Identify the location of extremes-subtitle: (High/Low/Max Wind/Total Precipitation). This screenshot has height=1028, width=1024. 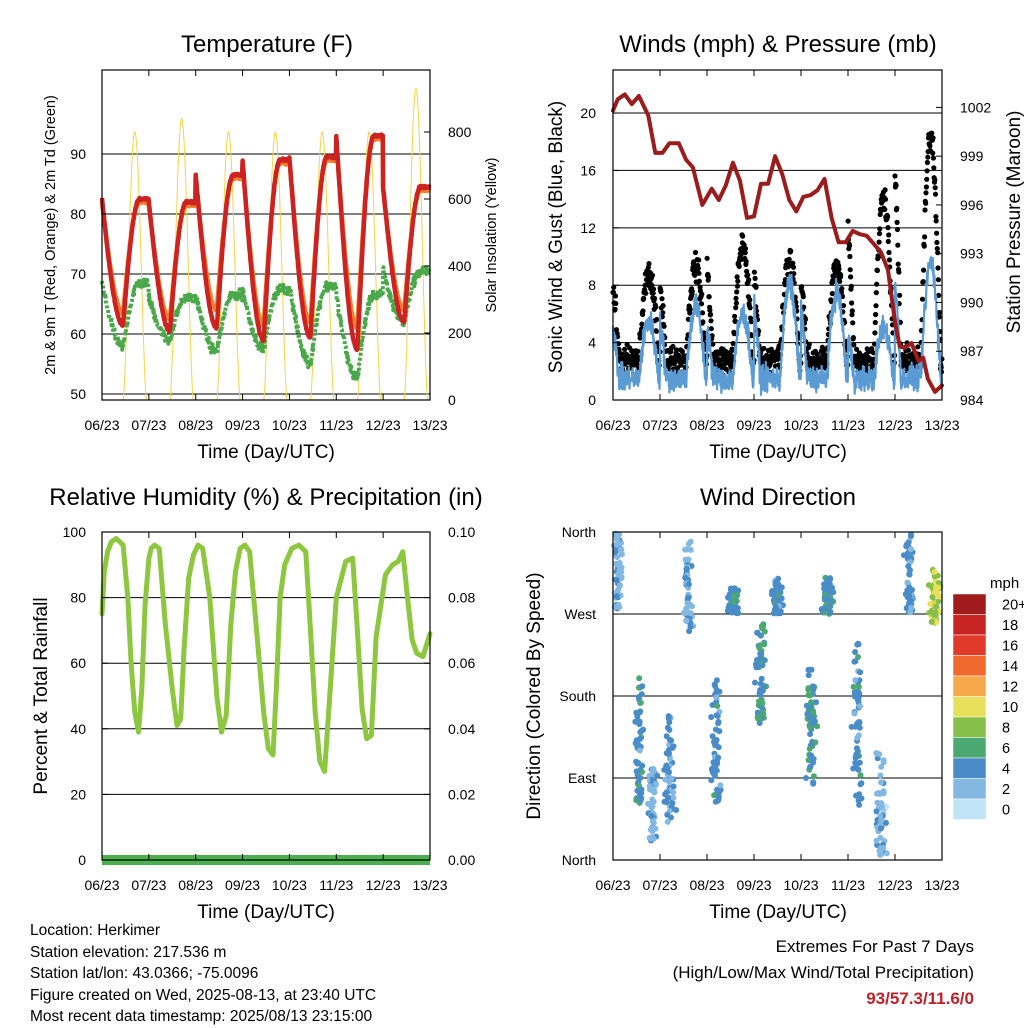
(823, 972).